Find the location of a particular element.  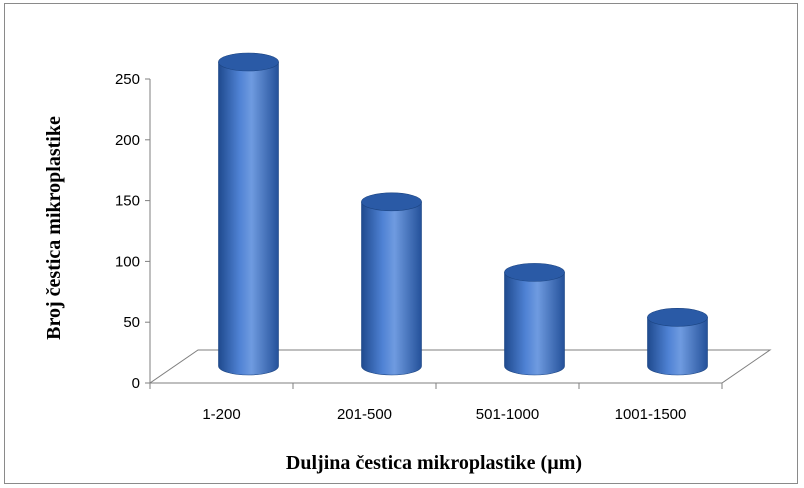

y-tick-label: 0 is located at coordinates (136, 383).